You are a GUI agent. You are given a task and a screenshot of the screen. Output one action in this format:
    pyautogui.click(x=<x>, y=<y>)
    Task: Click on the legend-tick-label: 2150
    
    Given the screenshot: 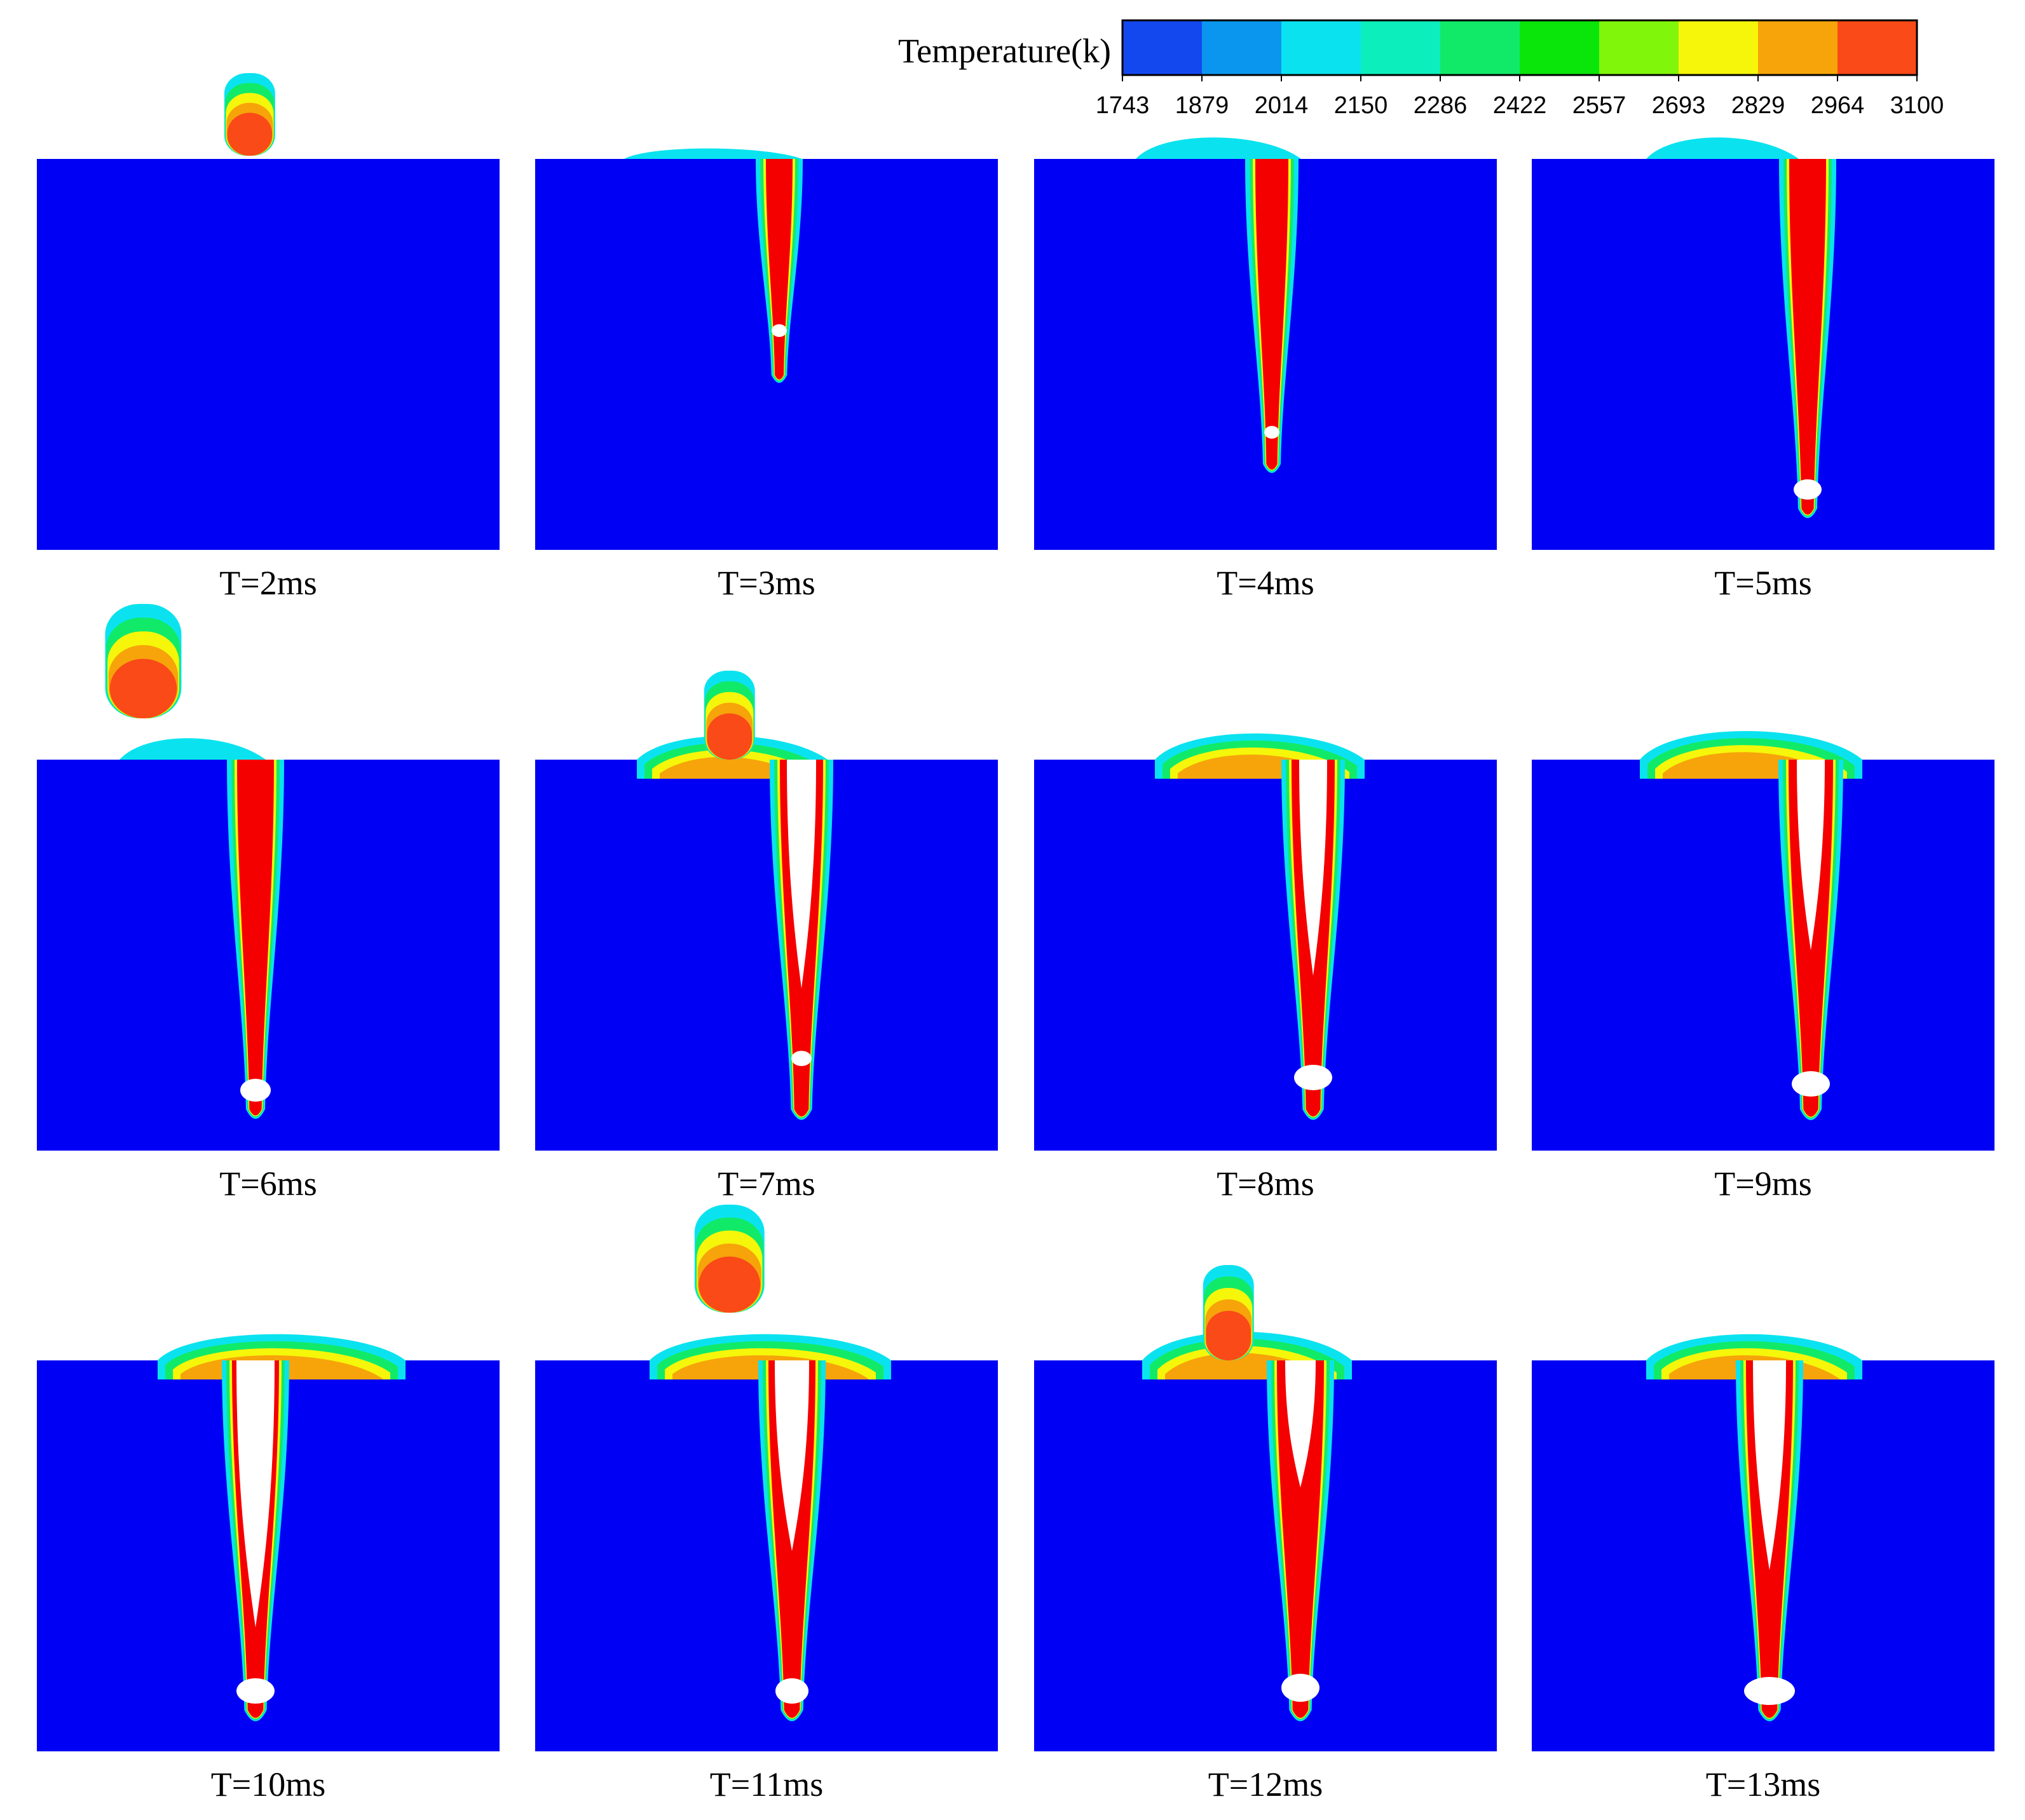 What is the action you would take?
    pyautogui.click(x=1361, y=105)
    